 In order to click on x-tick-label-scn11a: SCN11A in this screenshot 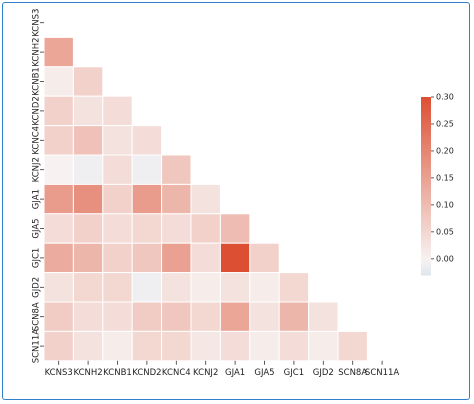, I will do `click(382, 373)`.